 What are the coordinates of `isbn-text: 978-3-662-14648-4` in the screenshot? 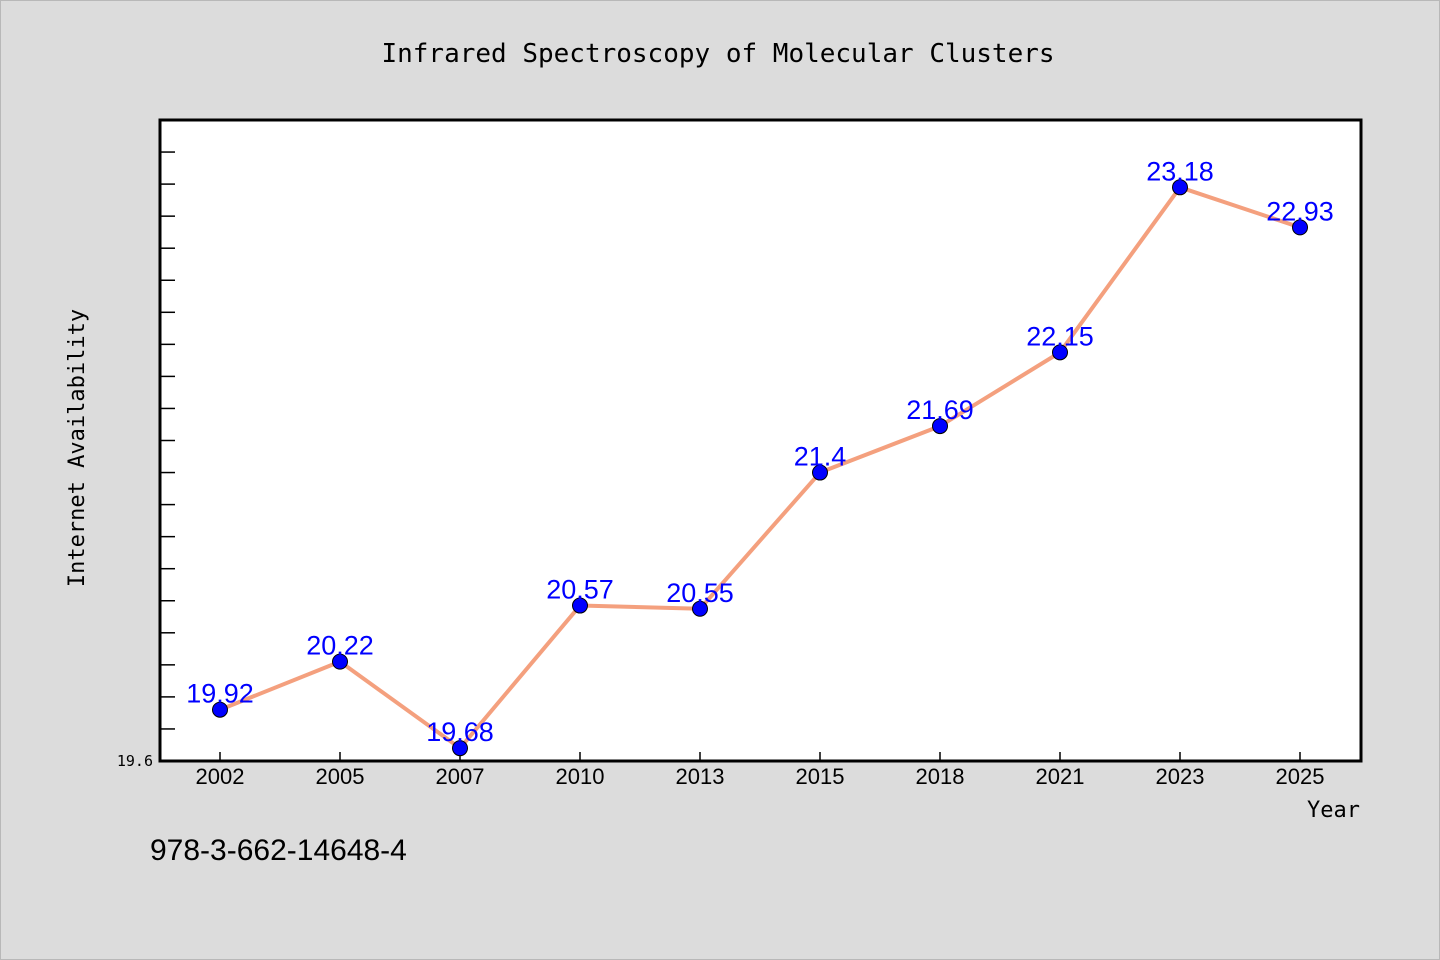 It's located at (278, 850).